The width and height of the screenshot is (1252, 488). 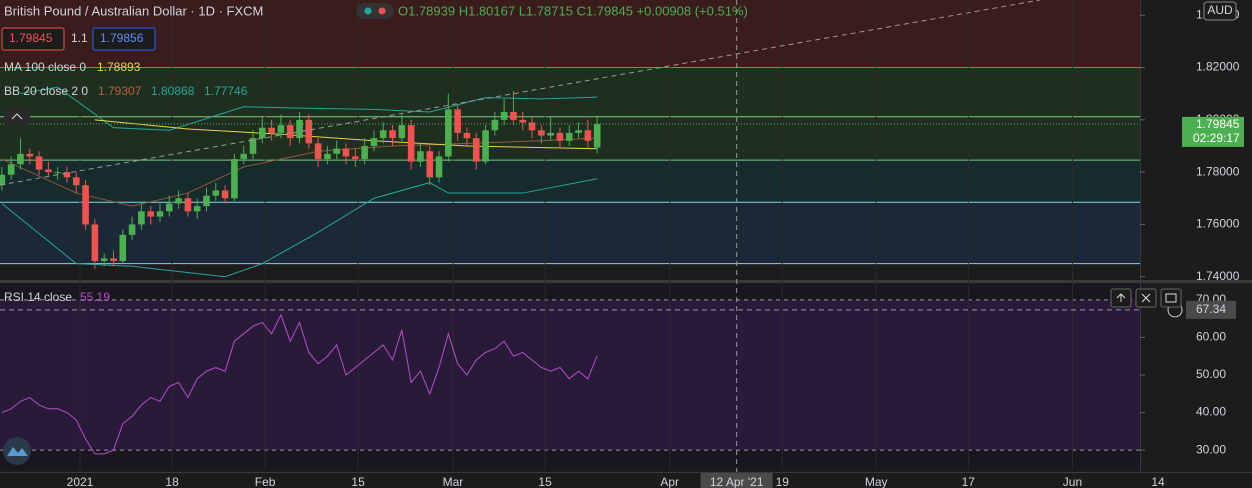 What do you see at coordinates (120, 91) in the screenshot?
I see `bb-value: 1.79307` at bounding box center [120, 91].